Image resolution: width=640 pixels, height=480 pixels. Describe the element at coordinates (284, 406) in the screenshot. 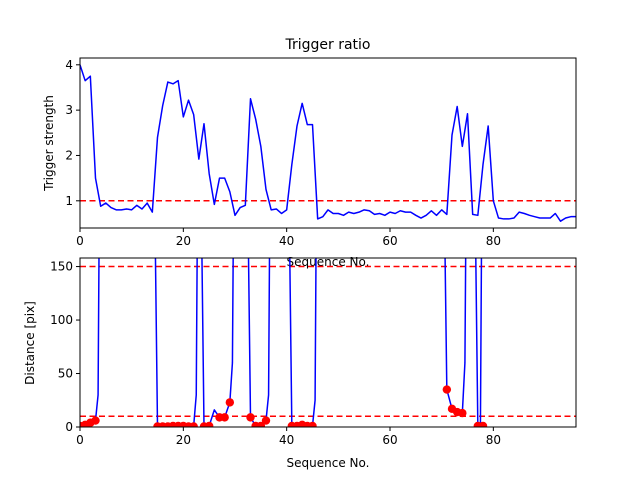

I see `marker-group` at that location.